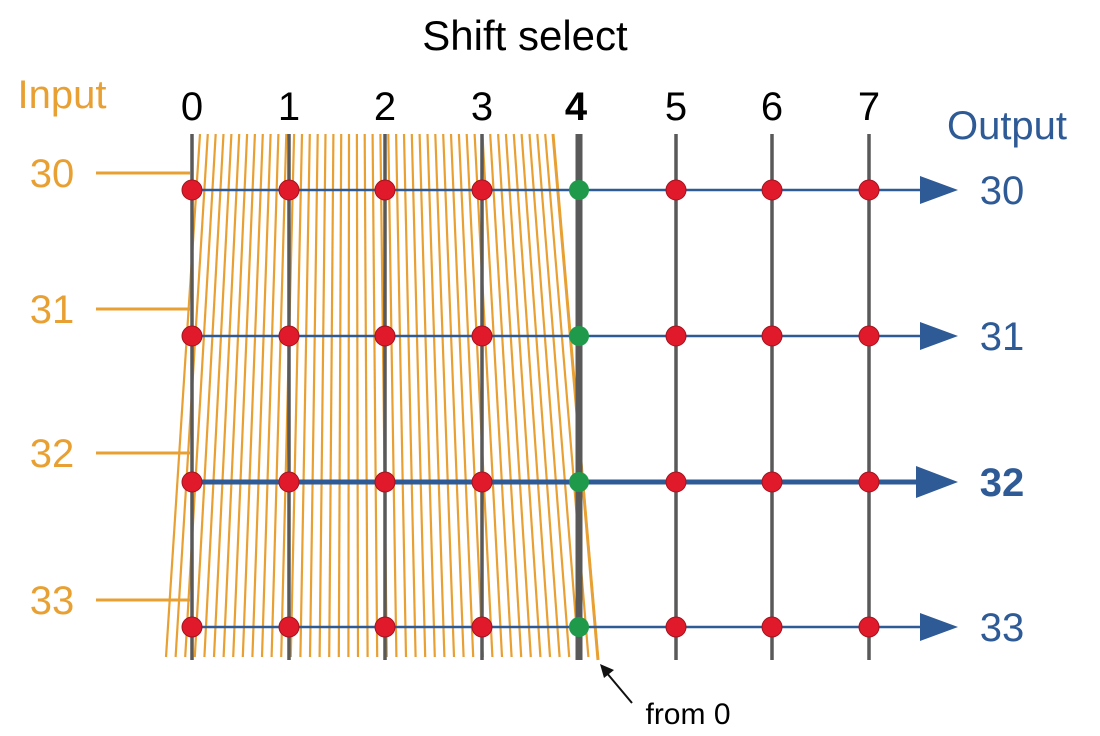  I want to click on shift-label-4: 4, so click(576, 107).